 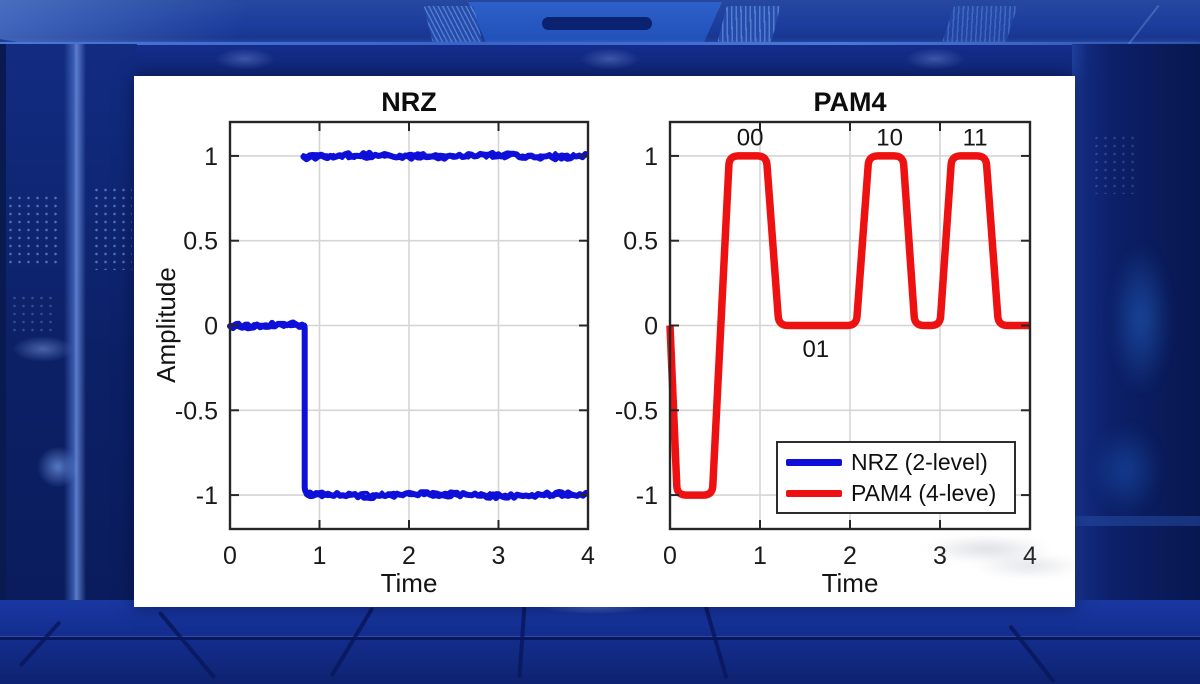 I want to click on rack-divider, so click(x=75, y=327).